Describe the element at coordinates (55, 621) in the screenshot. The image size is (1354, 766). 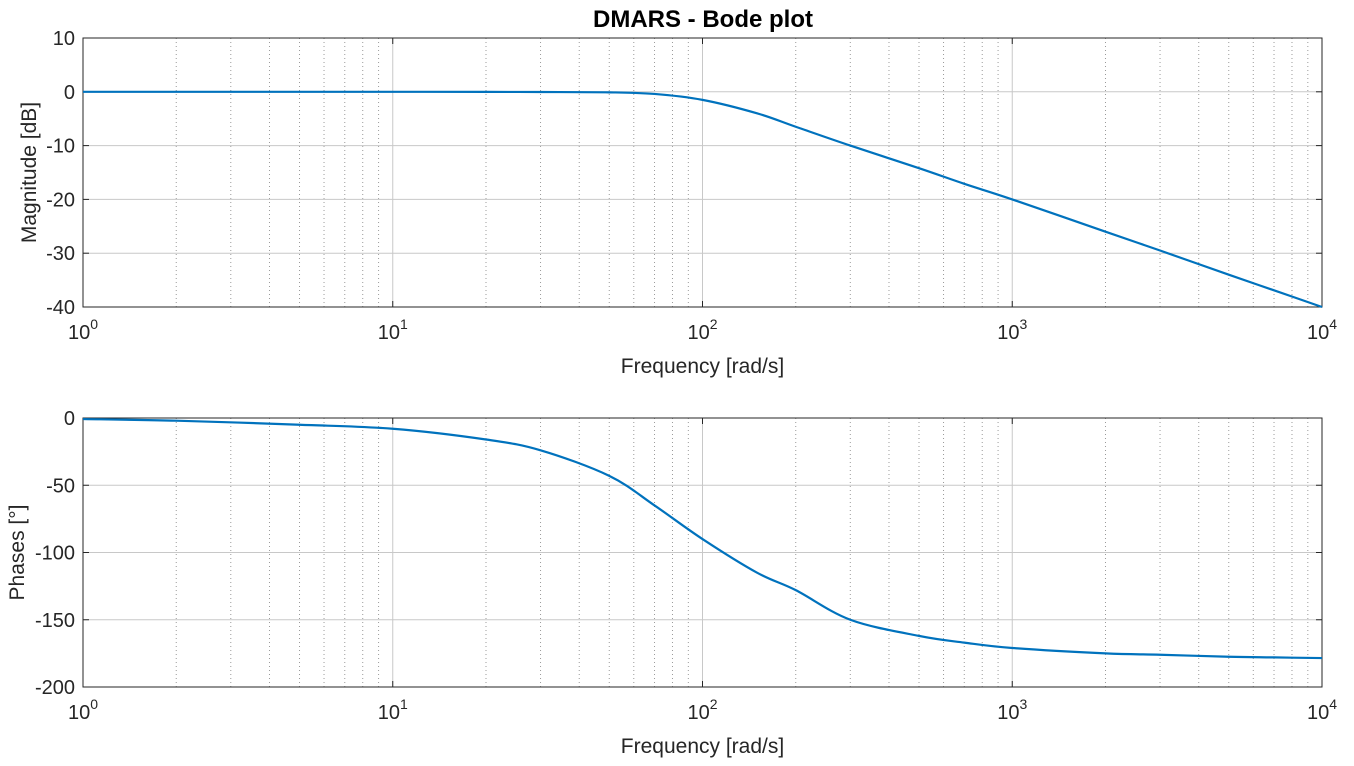
I see `y-tick-label: -150` at that location.